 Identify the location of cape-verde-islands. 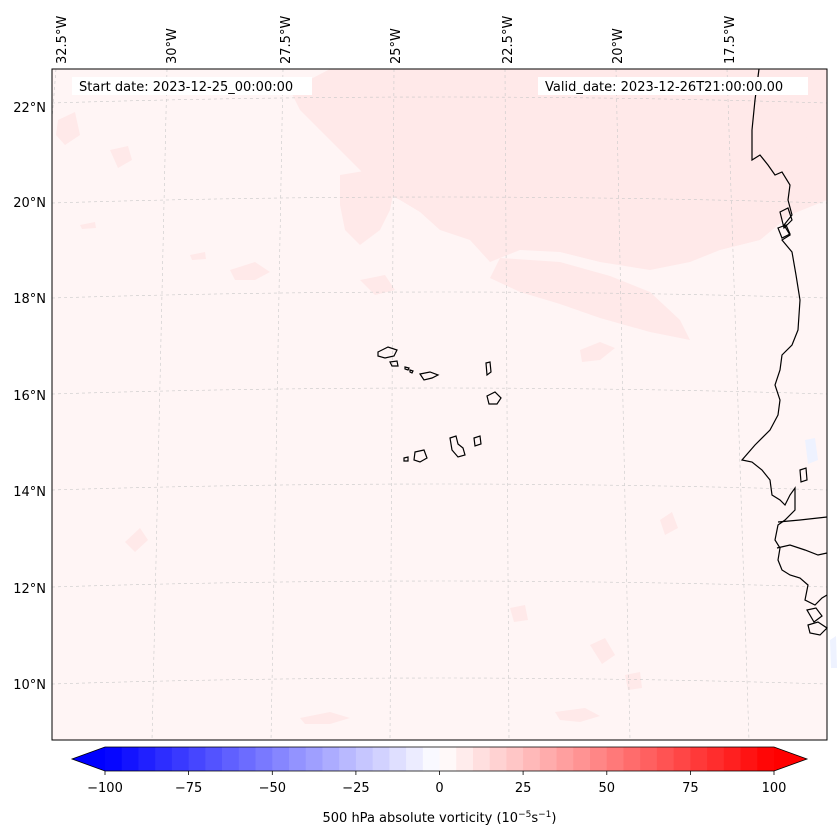
(439, 404).